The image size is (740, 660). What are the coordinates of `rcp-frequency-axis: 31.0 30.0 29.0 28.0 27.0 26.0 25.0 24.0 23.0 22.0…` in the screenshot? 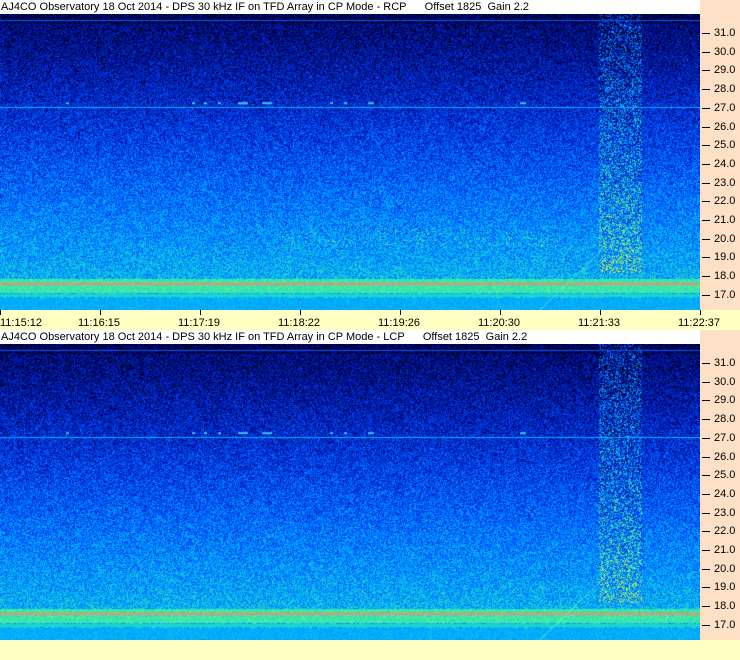 It's located at (720, 155).